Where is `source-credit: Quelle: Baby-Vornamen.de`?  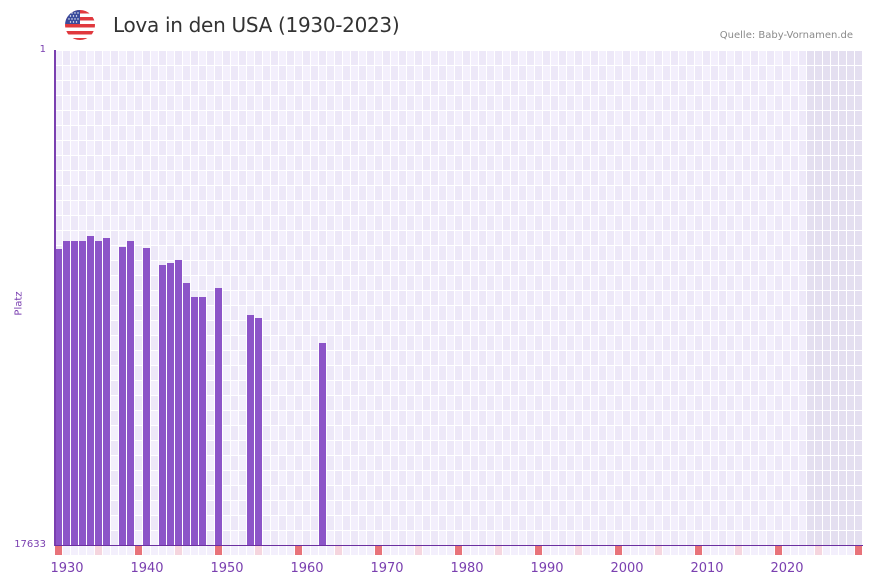 source-credit: Quelle: Baby-Vornamen.de is located at coordinates (786, 35).